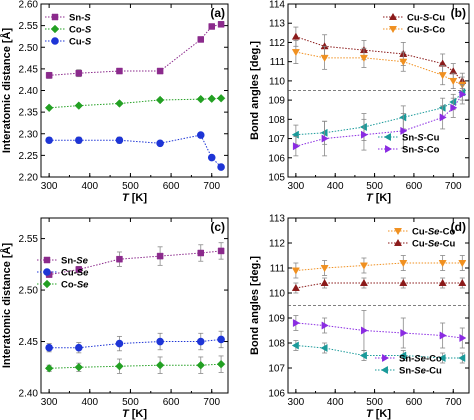 This screenshot has width=474, height=420. I want to click on x-tick-label: 600, so click(171, 402).